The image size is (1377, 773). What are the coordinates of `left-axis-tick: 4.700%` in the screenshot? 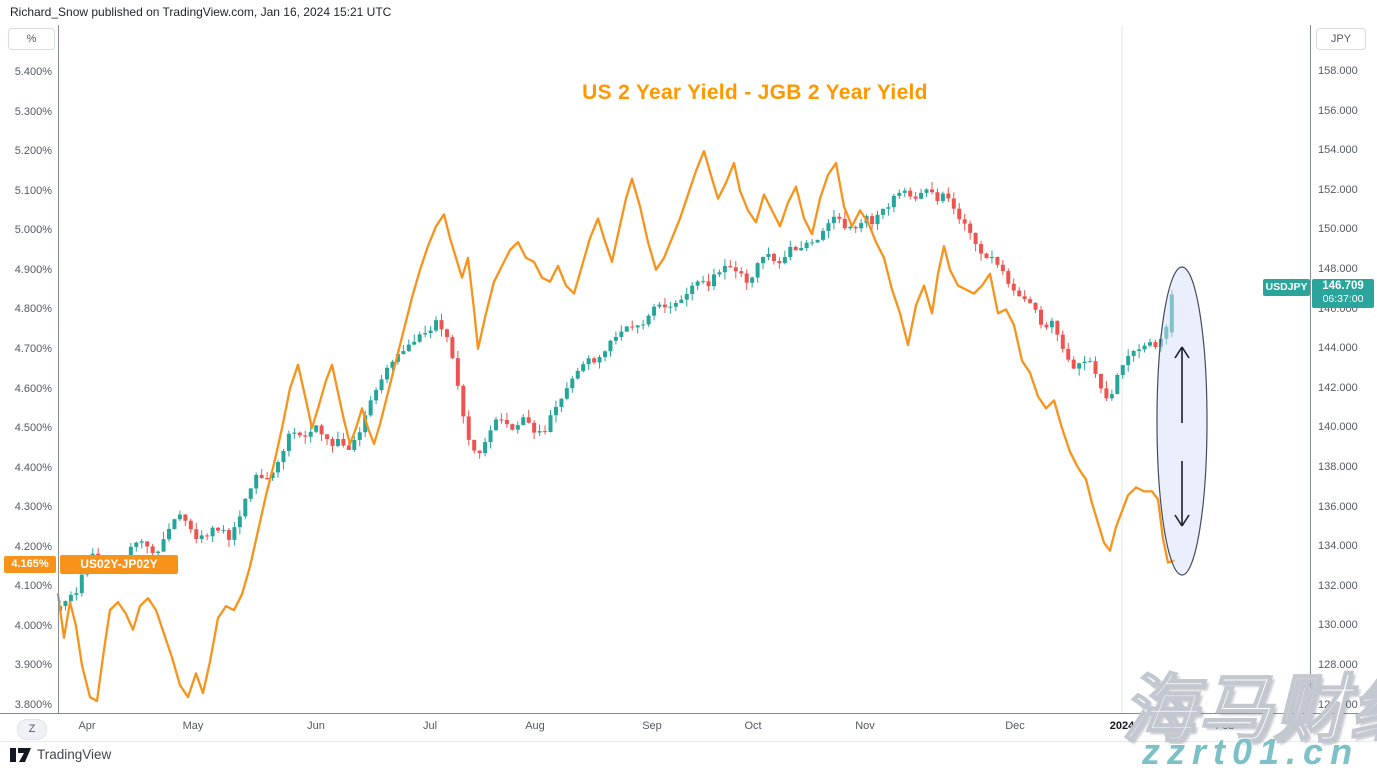 It's located at (33, 348).